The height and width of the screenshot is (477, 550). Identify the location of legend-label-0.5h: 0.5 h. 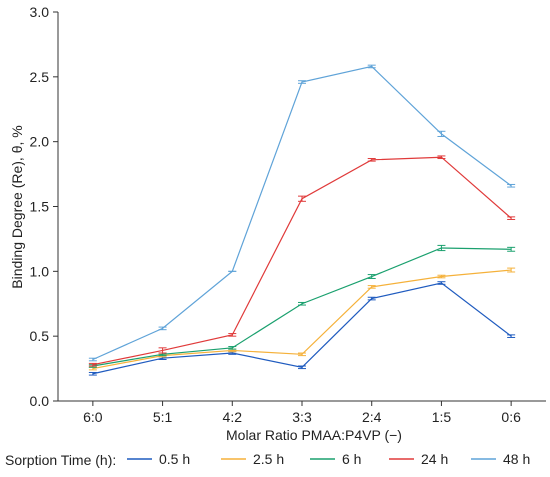
(174, 459).